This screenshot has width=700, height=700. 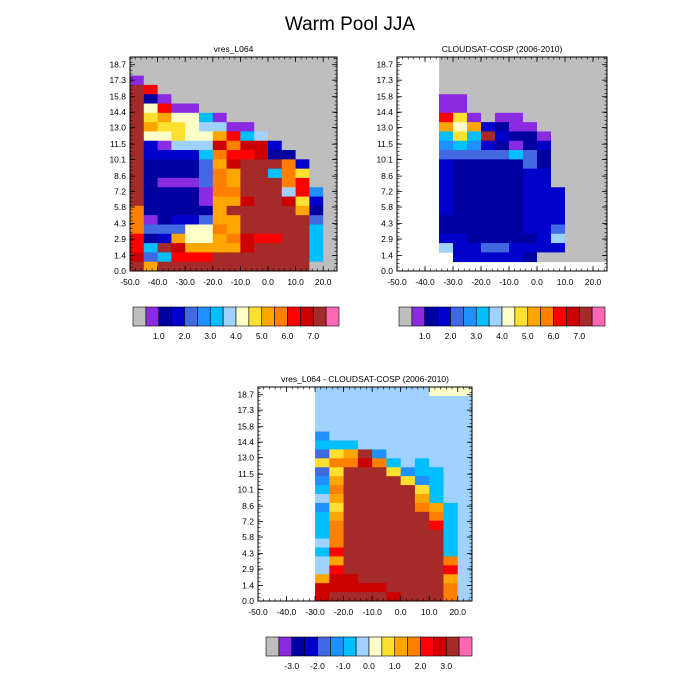 What do you see at coordinates (248, 569) in the screenshot?
I see `panel3-y-tick-label: 2.9` at bounding box center [248, 569].